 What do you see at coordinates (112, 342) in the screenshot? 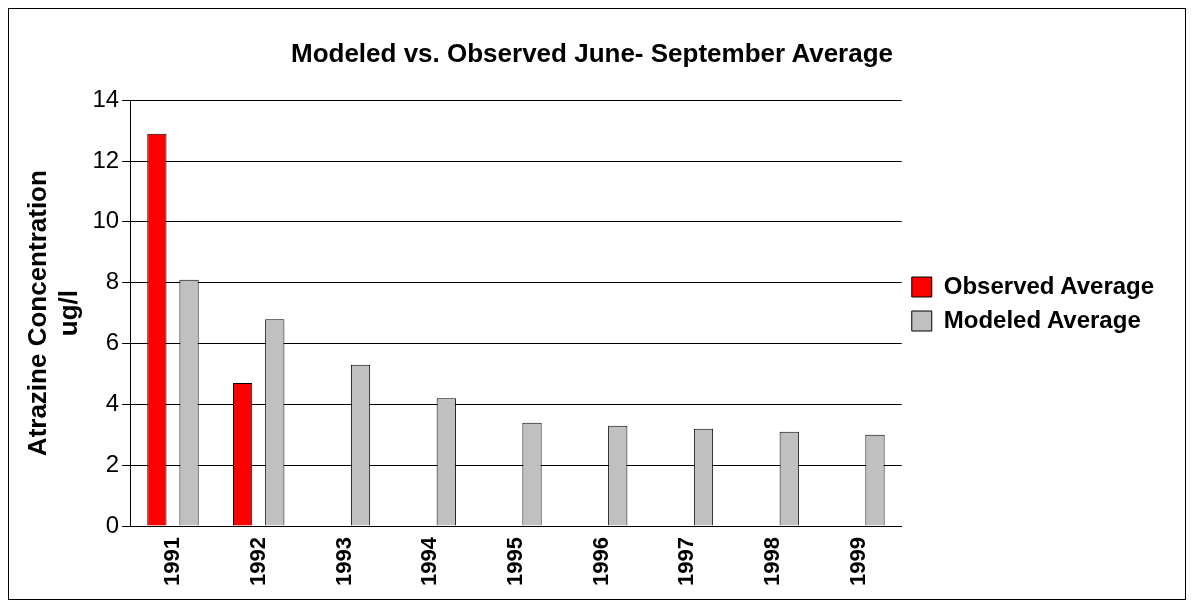
I see `y-tick-label: 6` at bounding box center [112, 342].